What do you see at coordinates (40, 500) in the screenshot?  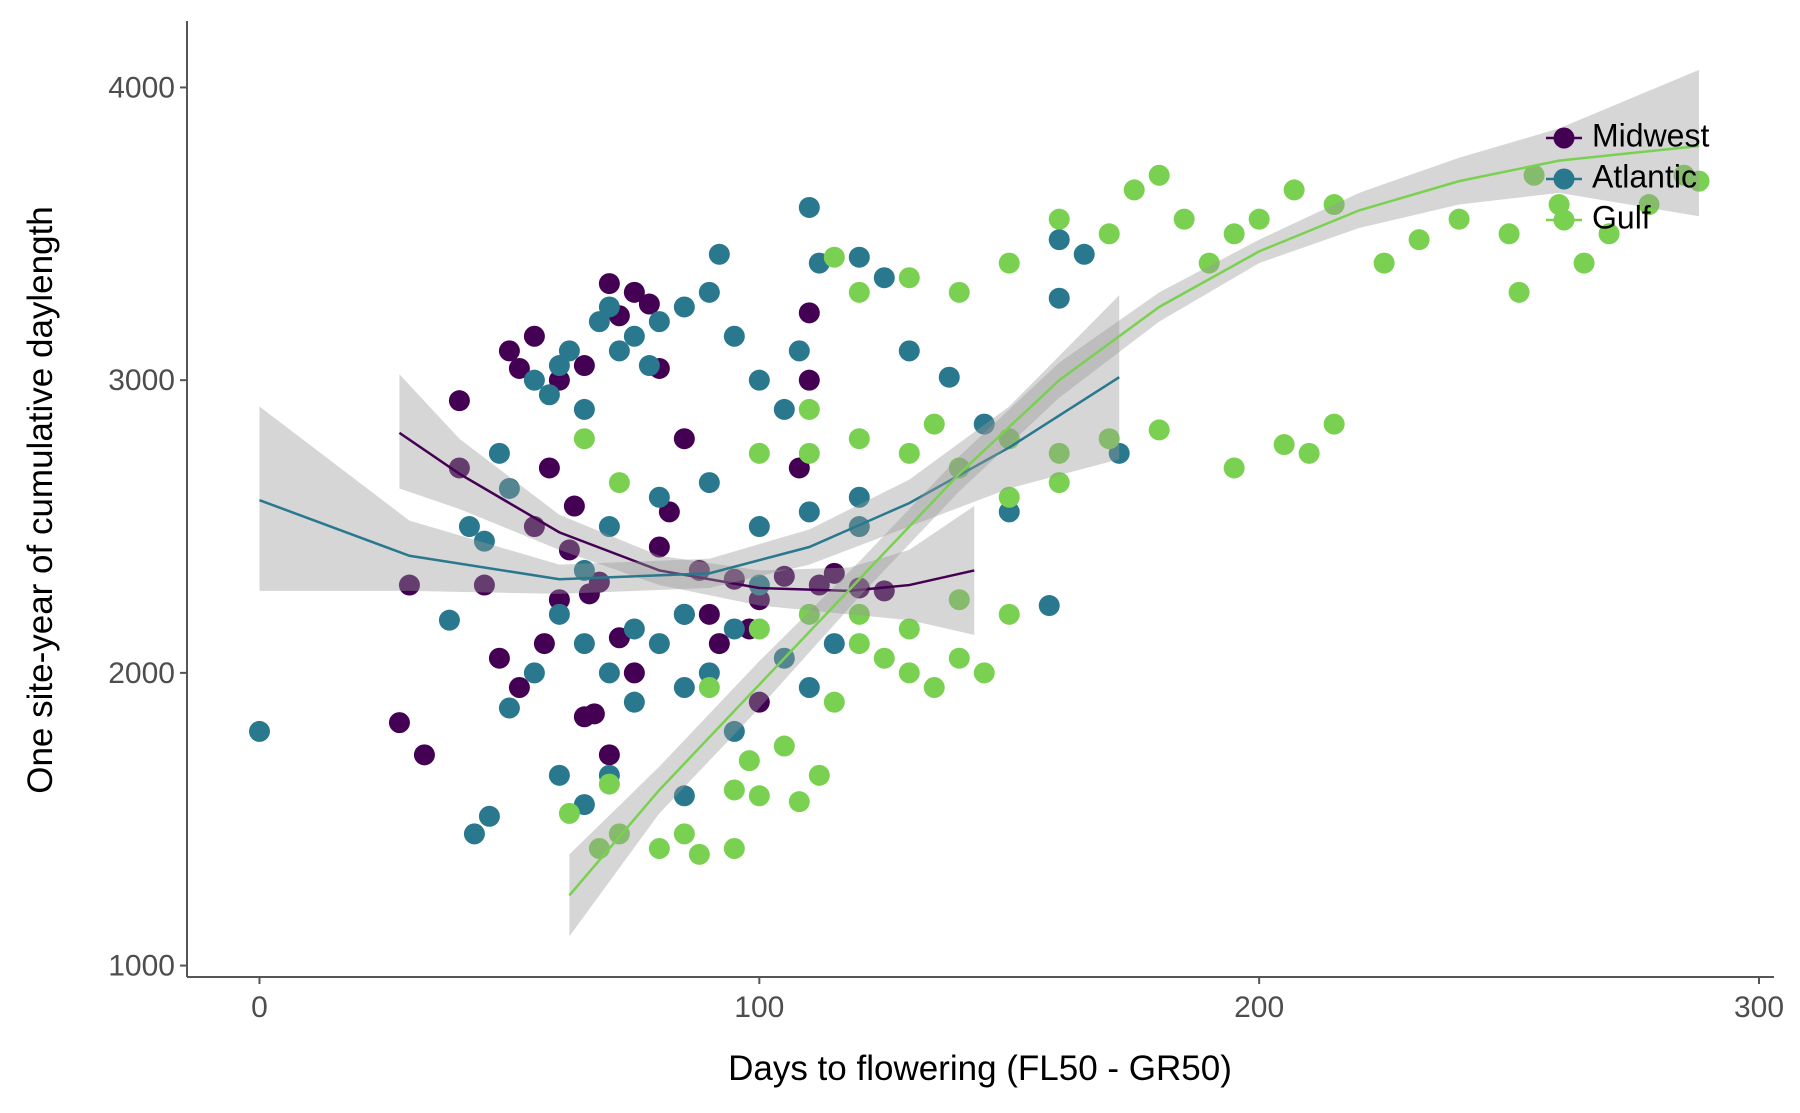 I see `y-axis-title: One site-year of cumulative daylength` at bounding box center [40, 500].